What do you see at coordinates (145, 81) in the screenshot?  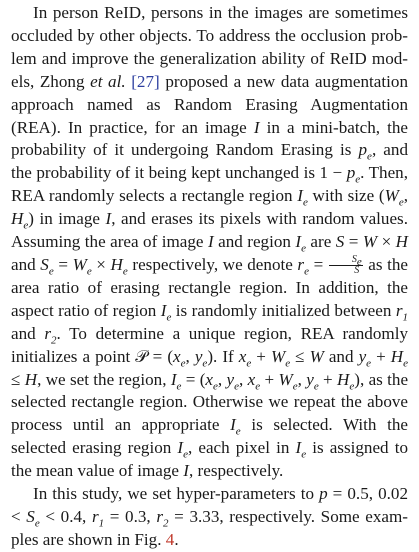 I see `citation-link: [27]` at bounding box center [145, 81].